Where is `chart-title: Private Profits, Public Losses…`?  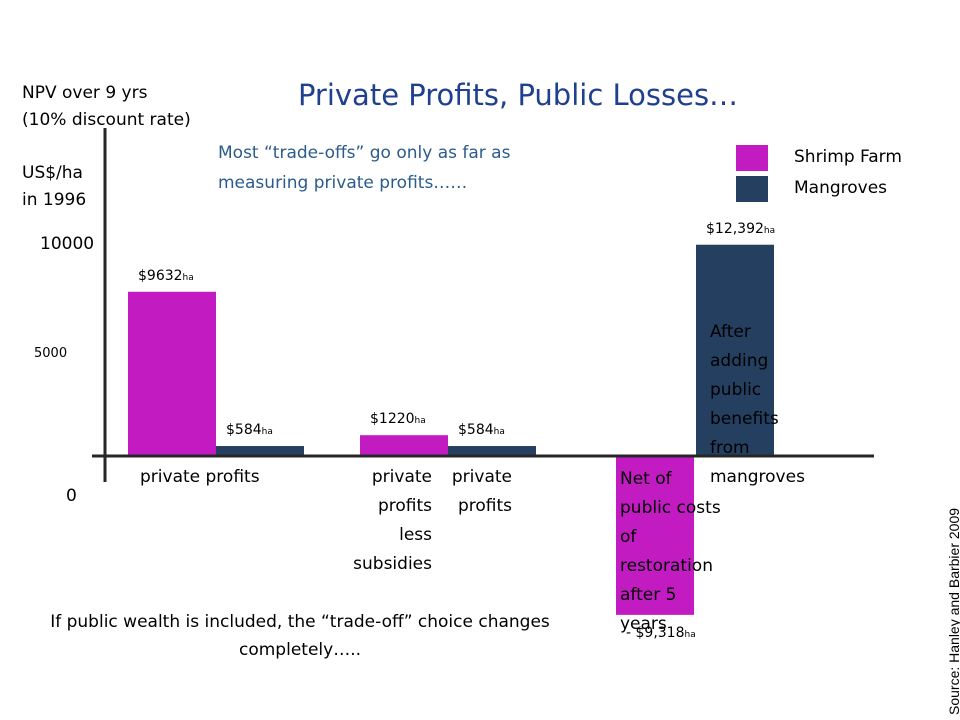
chart-title: Private Profits, Public Losses… is located at coordinates (518, 95).